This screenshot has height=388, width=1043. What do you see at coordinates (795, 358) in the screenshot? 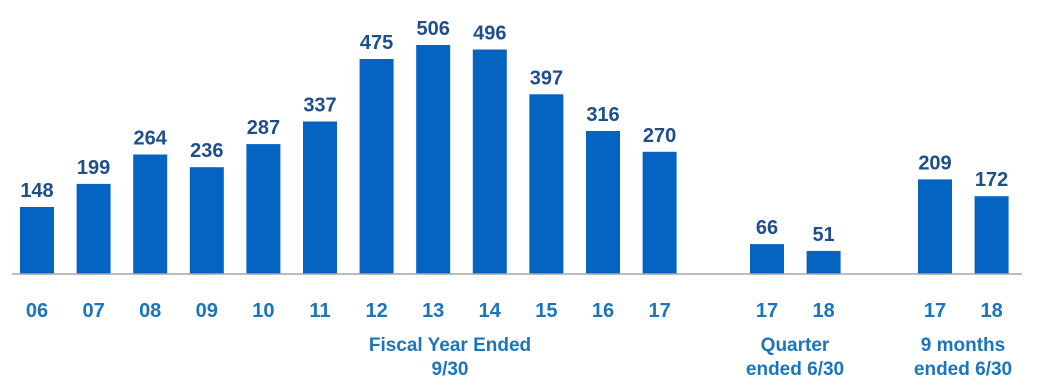
I see `group-label-quarter: Quarter ended 6/30` at bounding box center [795, 358].